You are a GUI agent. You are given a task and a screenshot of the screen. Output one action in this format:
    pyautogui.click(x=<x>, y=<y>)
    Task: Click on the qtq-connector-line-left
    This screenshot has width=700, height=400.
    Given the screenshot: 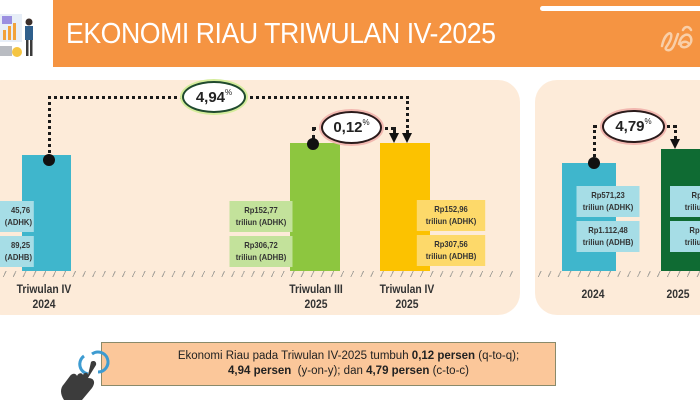 What is the action you would take?
    pyautogui.click(x=318, y=128)
    